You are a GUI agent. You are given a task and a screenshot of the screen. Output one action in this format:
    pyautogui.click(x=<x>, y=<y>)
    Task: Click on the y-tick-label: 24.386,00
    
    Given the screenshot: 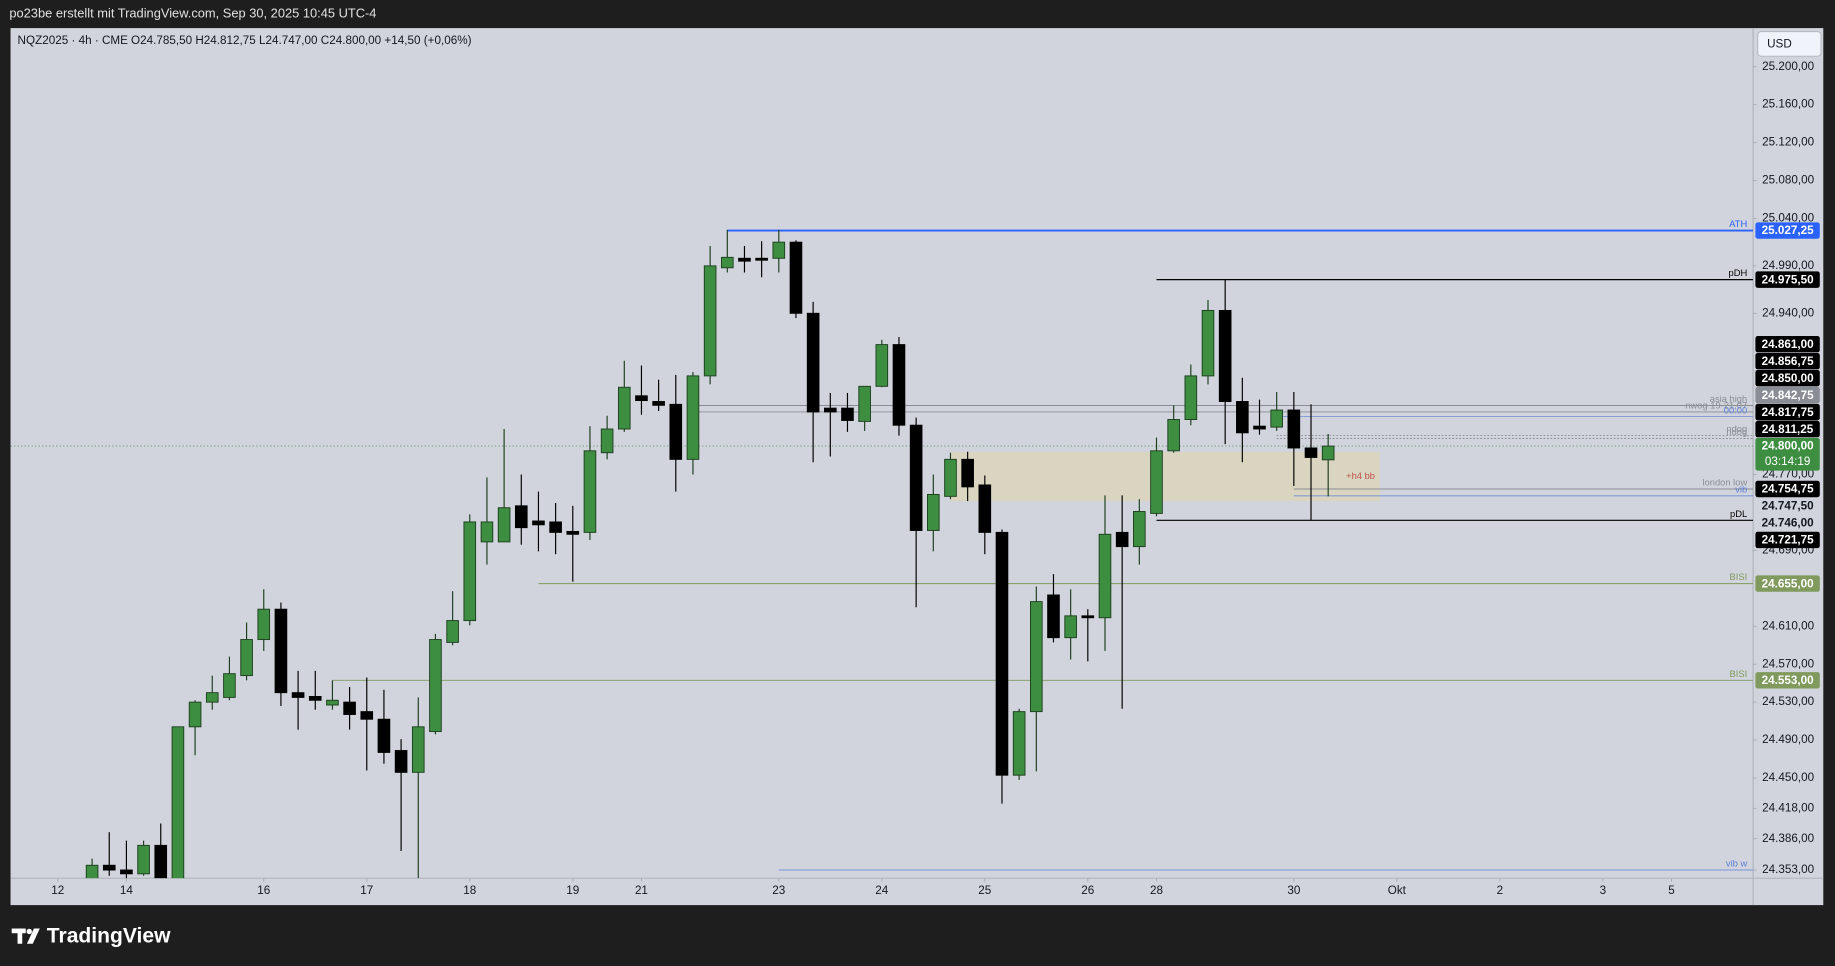 What is the action you would take?
    pyautogui.click(x=1788, y=838)
    